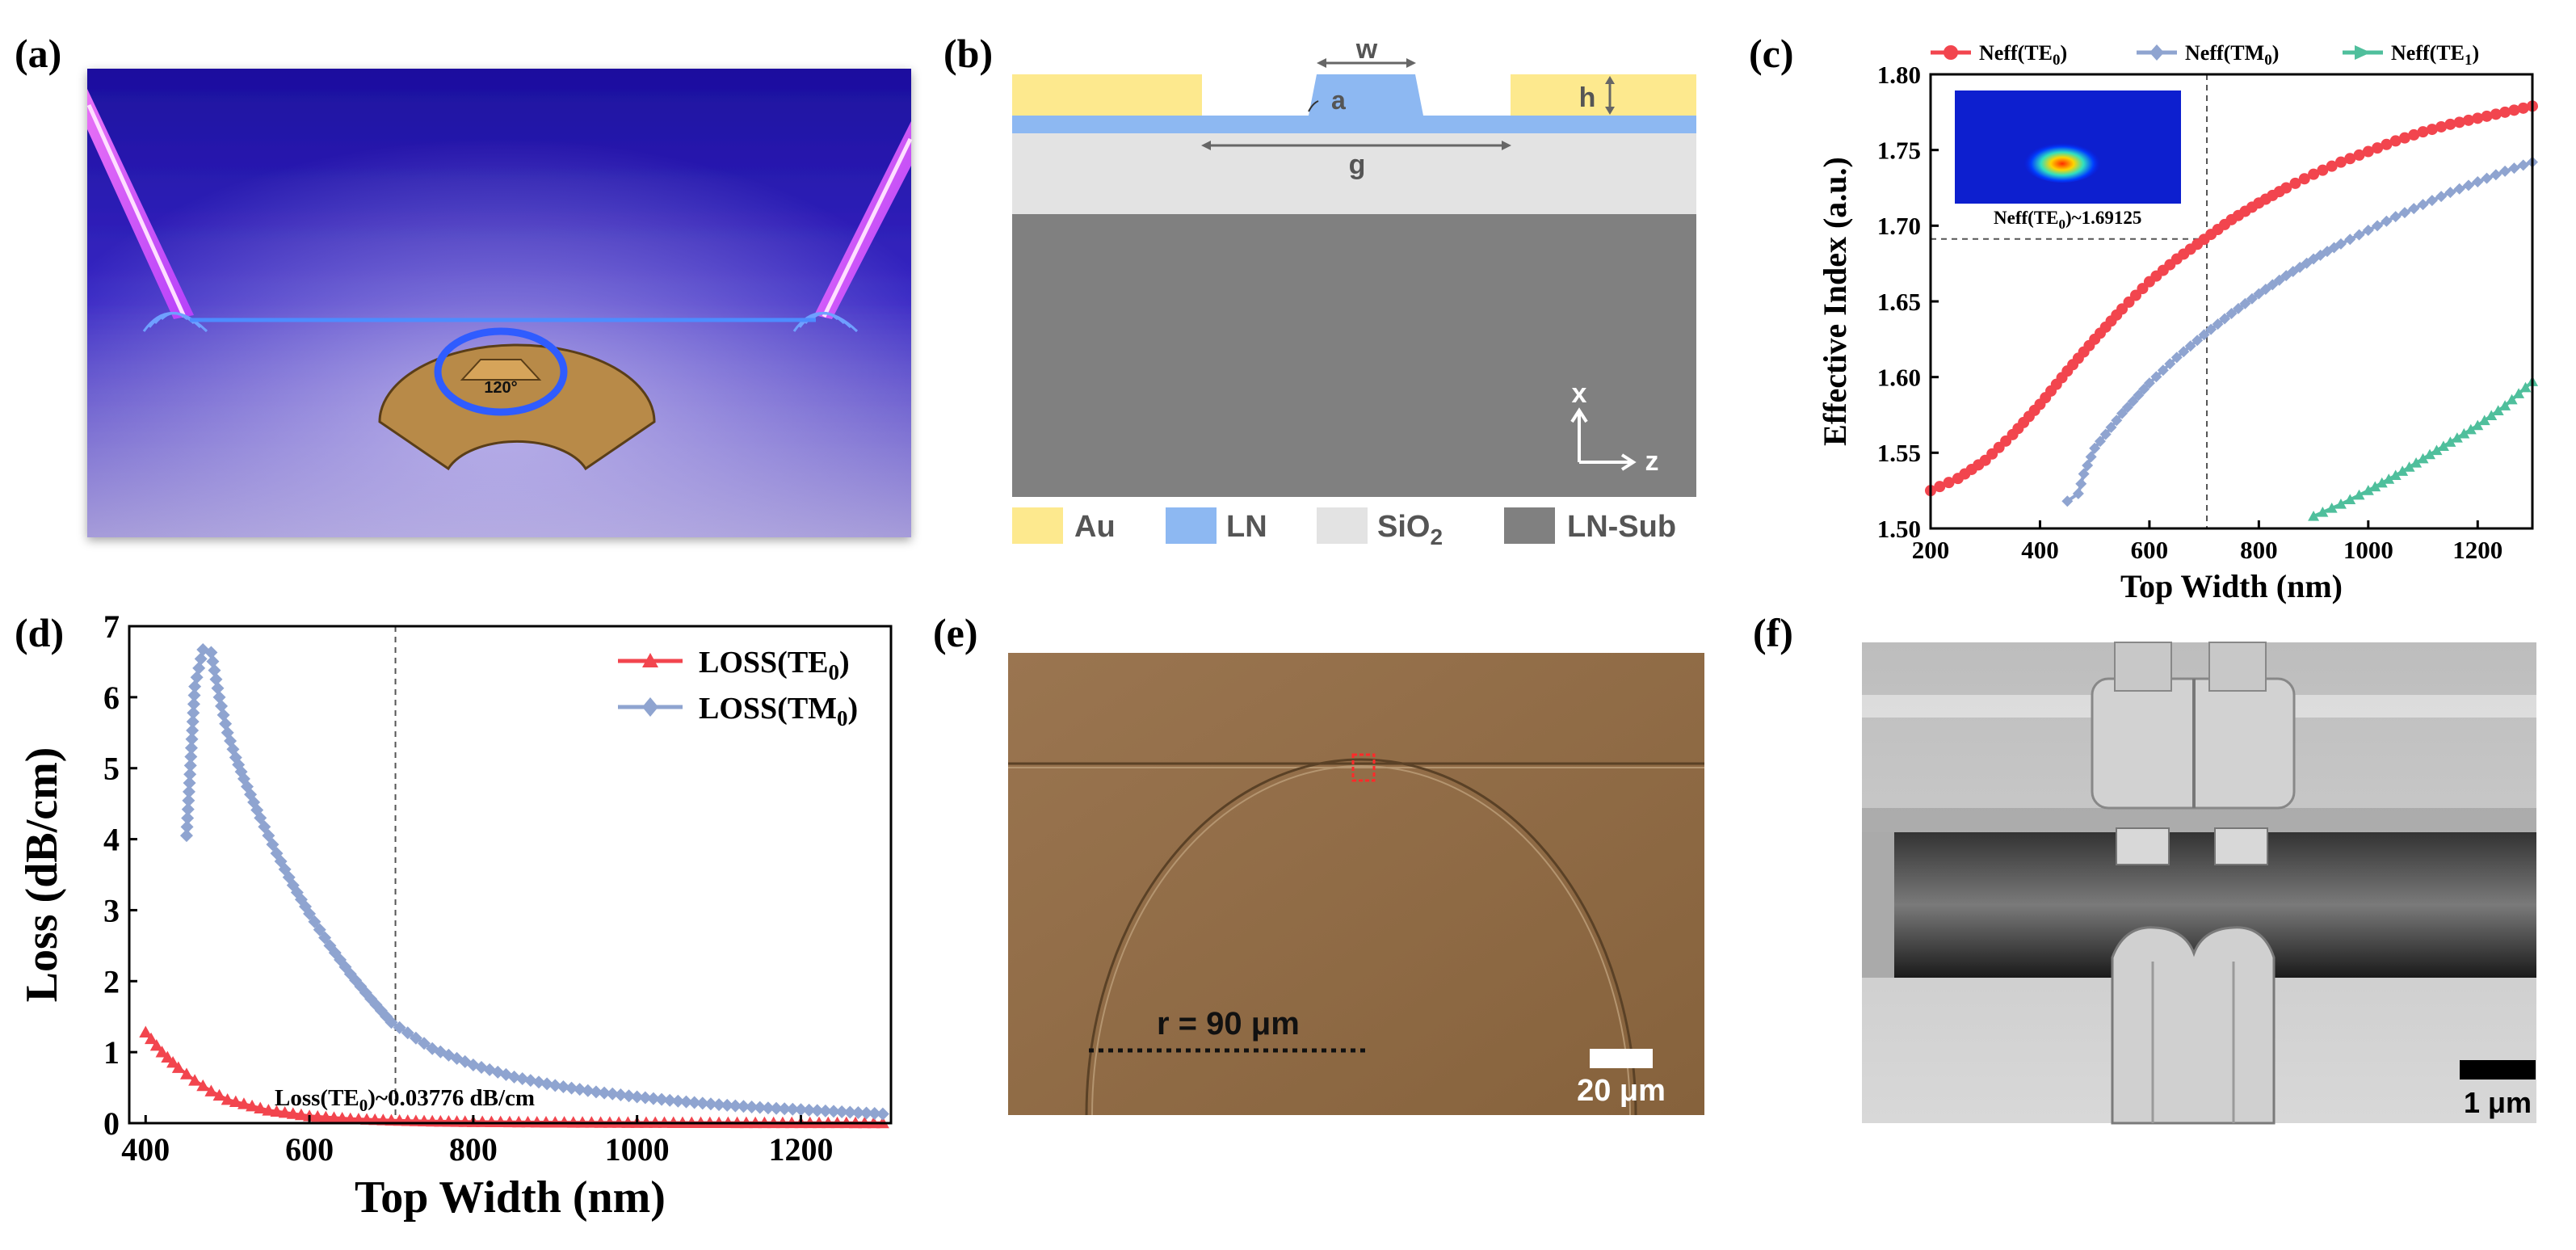 This screenshot has height=1250, width=2576. I want to click on plot-frame, so click(510, 875).